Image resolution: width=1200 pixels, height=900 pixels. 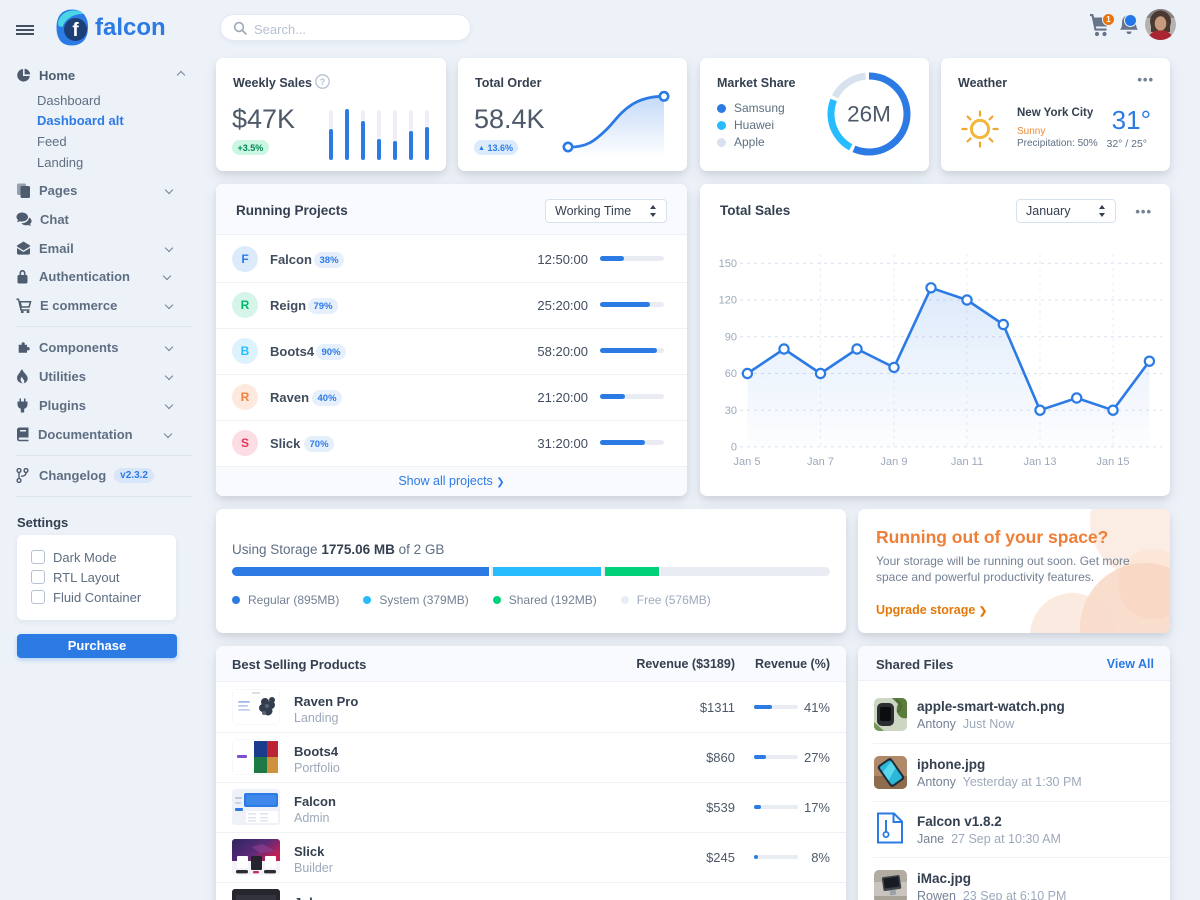 I want to click on svg-text: Jan 15, so click(x=1112, y=462).